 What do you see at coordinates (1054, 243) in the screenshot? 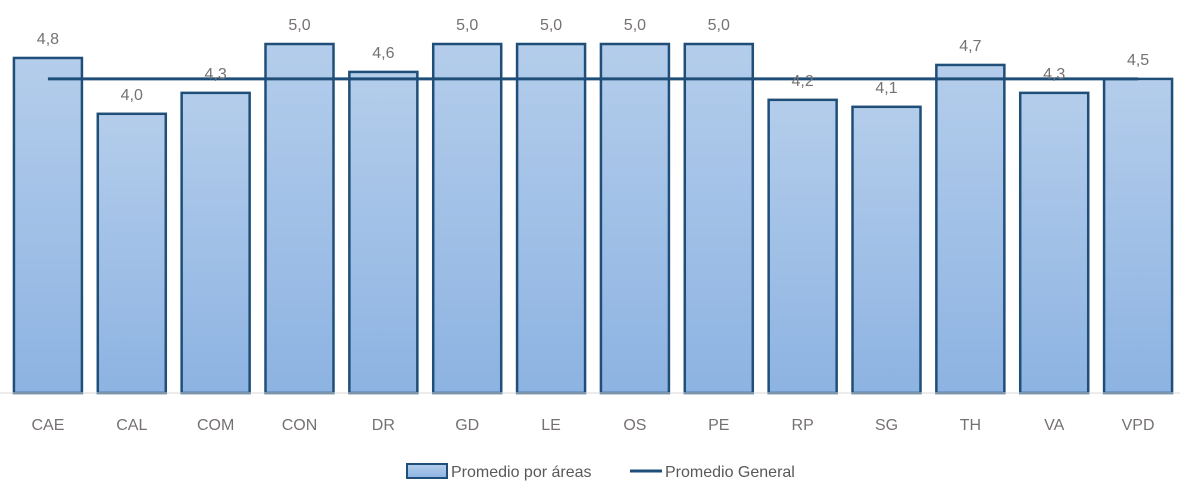
I see `bar-va` at bounding box center [1054, 243].